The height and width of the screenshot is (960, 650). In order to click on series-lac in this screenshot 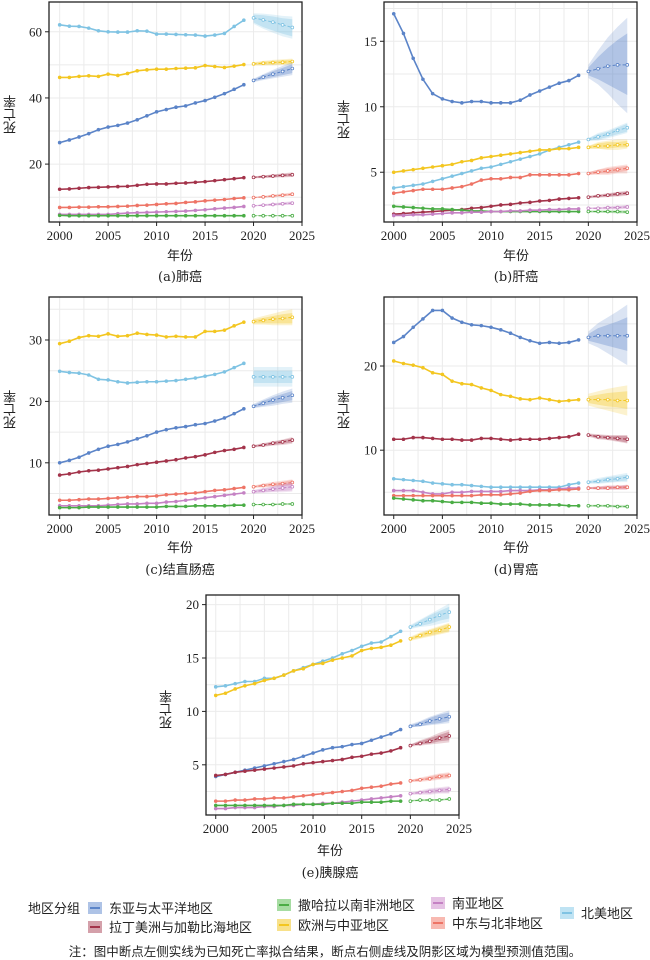, I will do `click(510, 203)`.